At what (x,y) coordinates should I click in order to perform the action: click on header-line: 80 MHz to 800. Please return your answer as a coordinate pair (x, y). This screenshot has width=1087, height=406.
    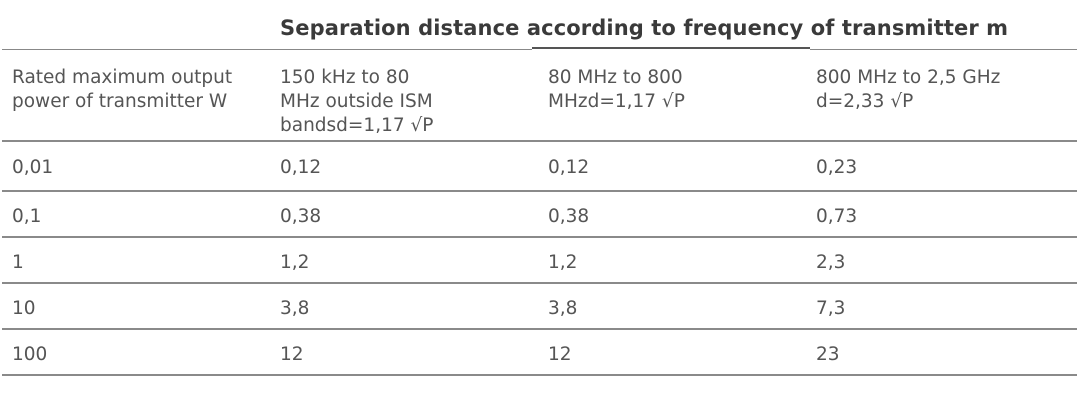
    Looking at the image, I should click on (615, 77).